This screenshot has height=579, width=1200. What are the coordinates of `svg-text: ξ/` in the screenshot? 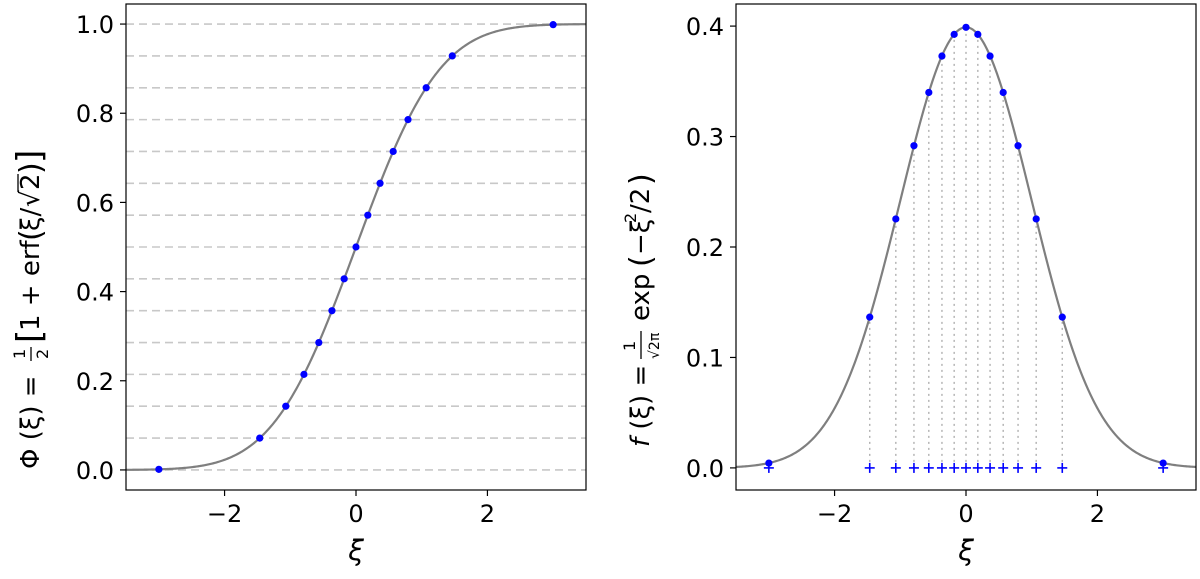 It's located at (31, 219).